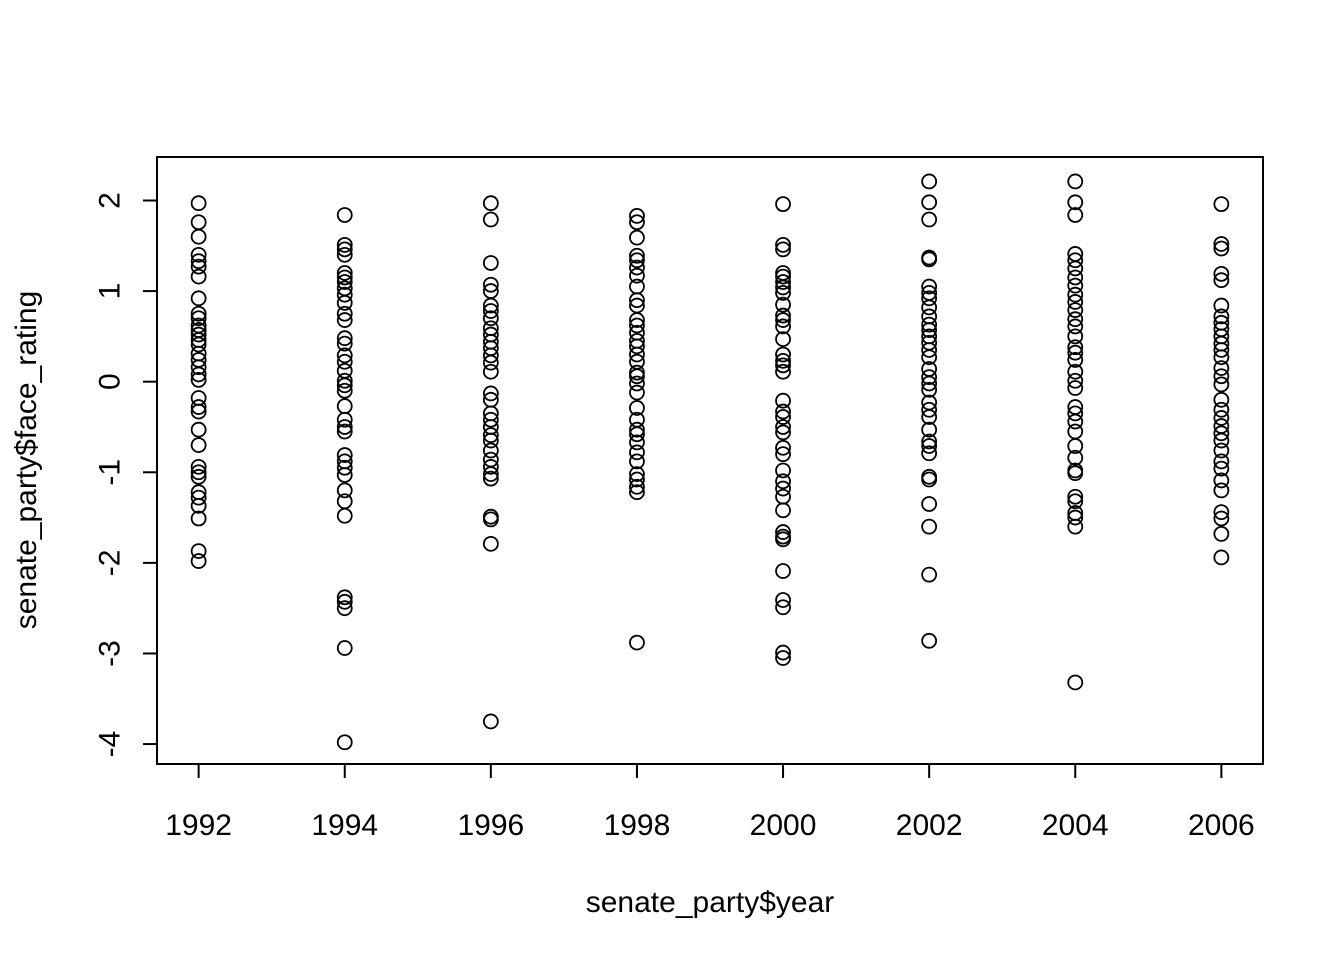  What do you see at coordinates (637, 825) in the screenshot?
I see `x-tick-label: 1998` at bounding box center [637, 825].